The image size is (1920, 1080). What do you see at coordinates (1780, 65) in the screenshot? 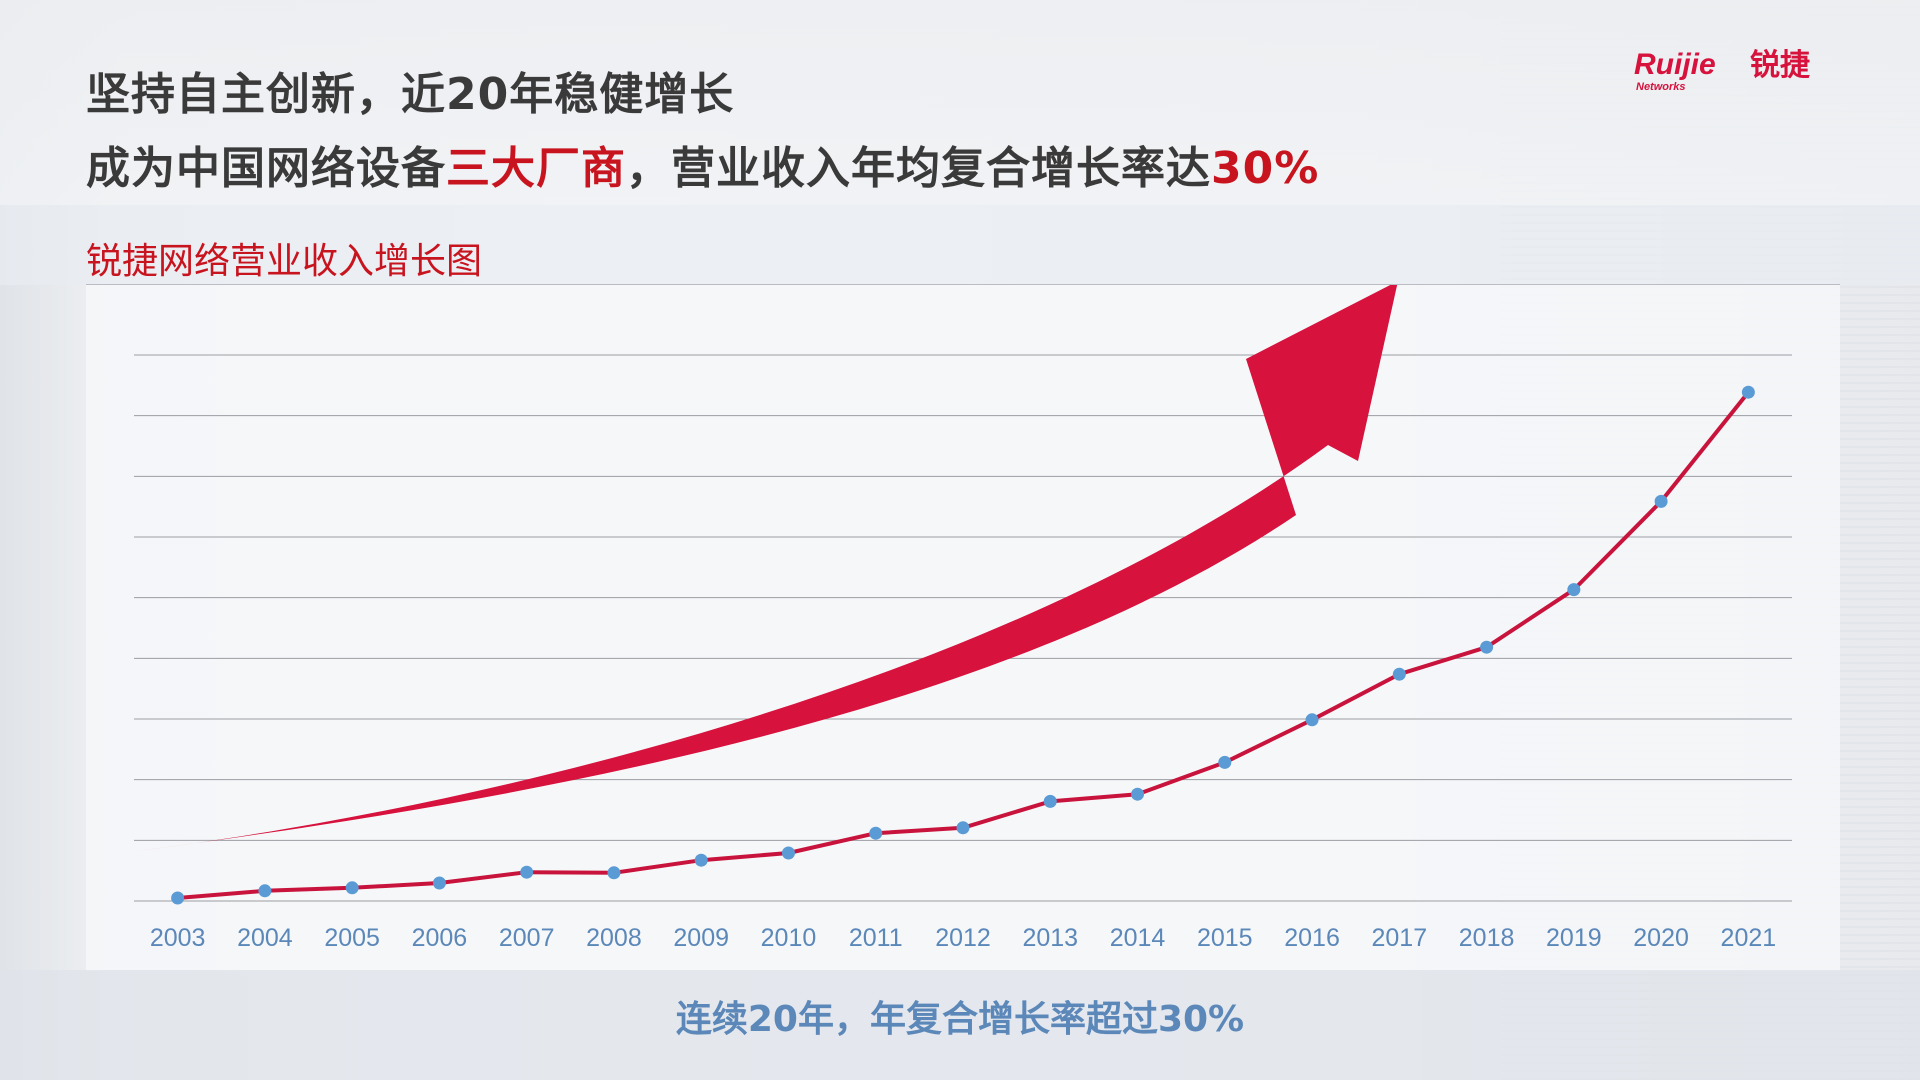
I see `logo-chinese-text: 锐捷` at bounding box center [1780, 65].